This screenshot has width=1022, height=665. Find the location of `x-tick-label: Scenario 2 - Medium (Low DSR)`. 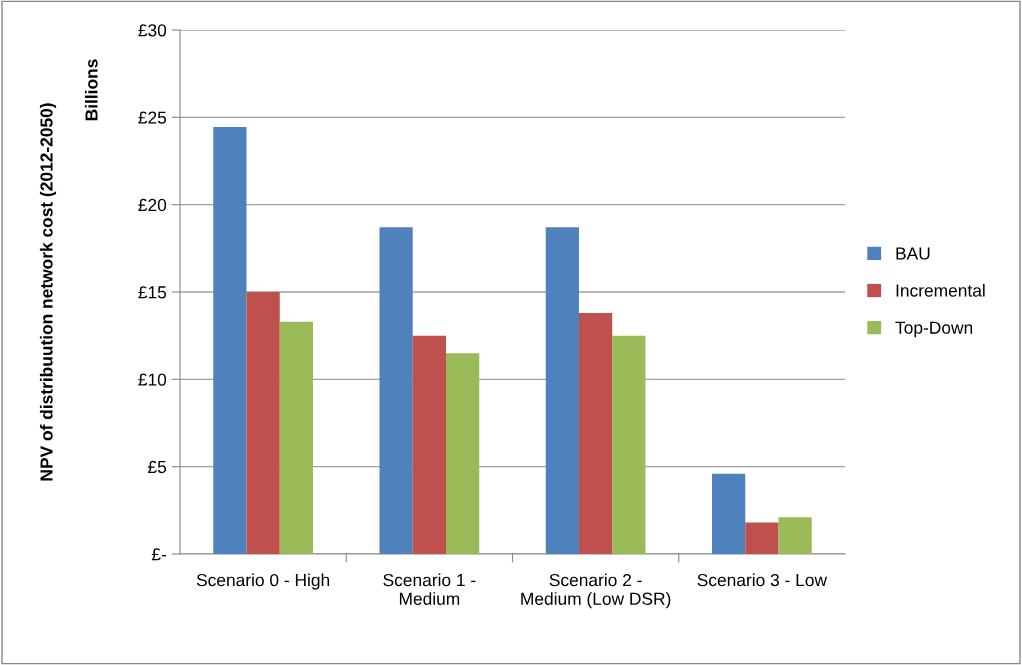

x-tick-label: Scenario 2 - Medium (Low DSR) is located at coordinates (596, 591).